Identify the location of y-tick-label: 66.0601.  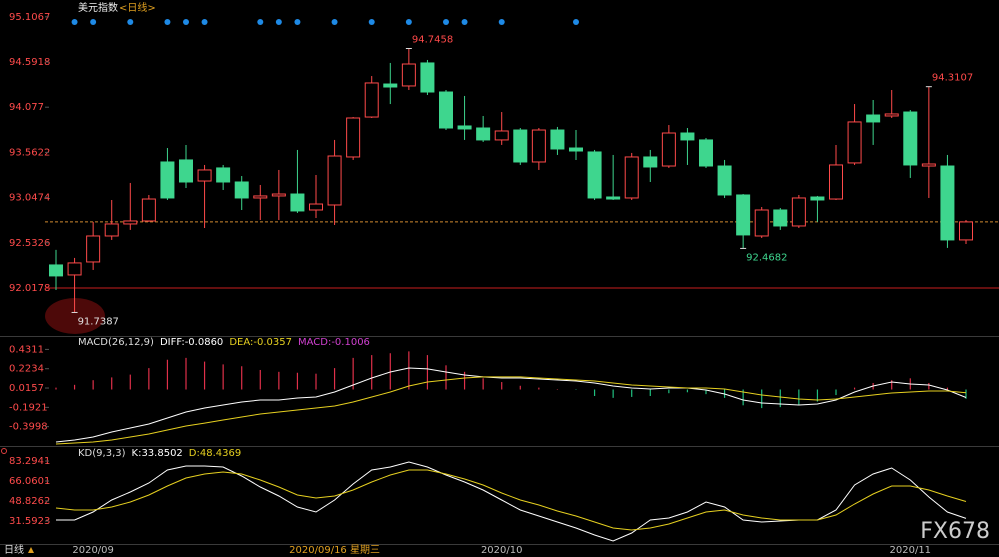
(29, 481).